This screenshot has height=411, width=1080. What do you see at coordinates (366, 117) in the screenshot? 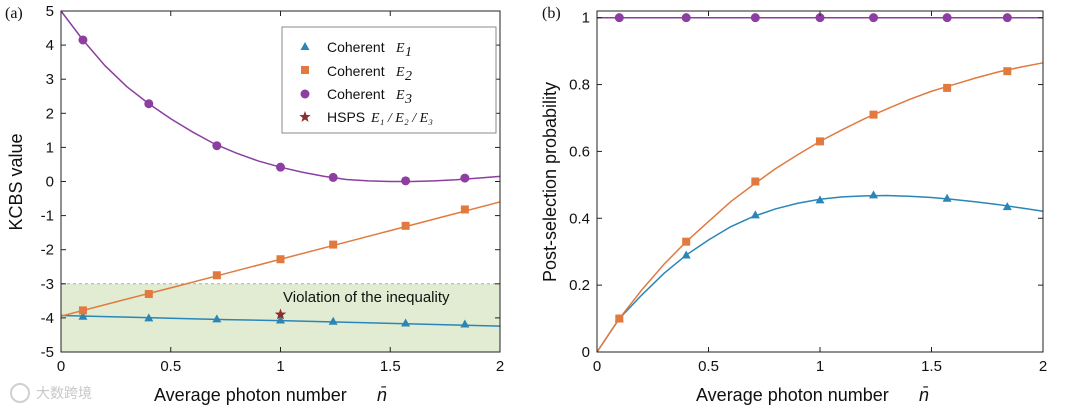
I see `legend-item-hsps: HSPS E₁ / E₂ / E₃` at bounding box center [366, 117].